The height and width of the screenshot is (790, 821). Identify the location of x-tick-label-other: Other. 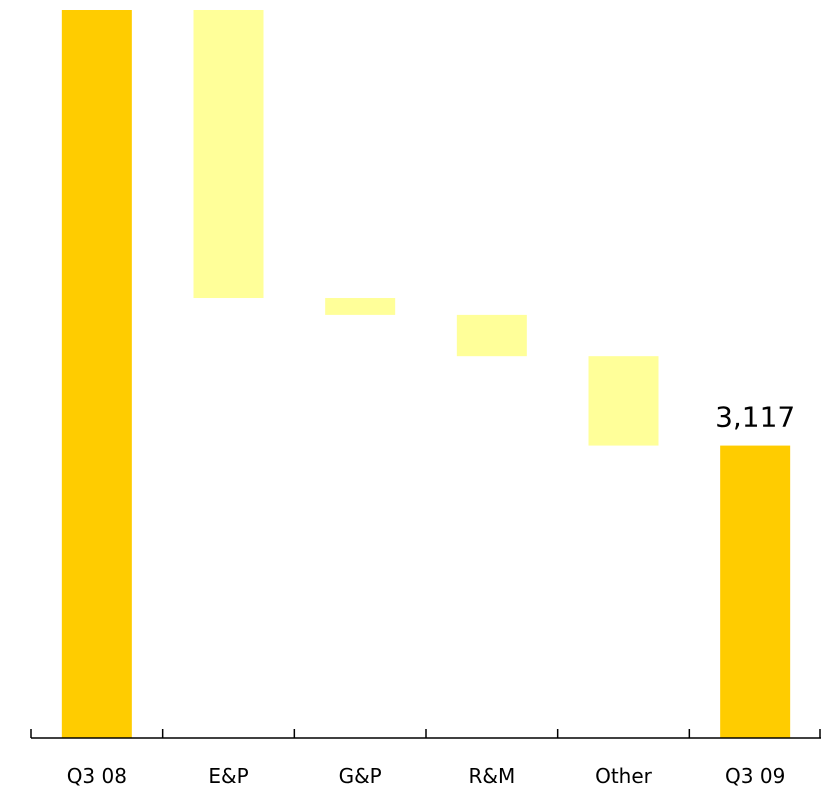
(624, 776).